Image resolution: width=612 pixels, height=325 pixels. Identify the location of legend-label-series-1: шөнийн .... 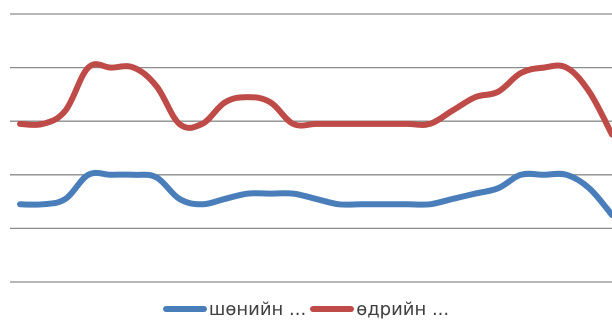
(257, 309).